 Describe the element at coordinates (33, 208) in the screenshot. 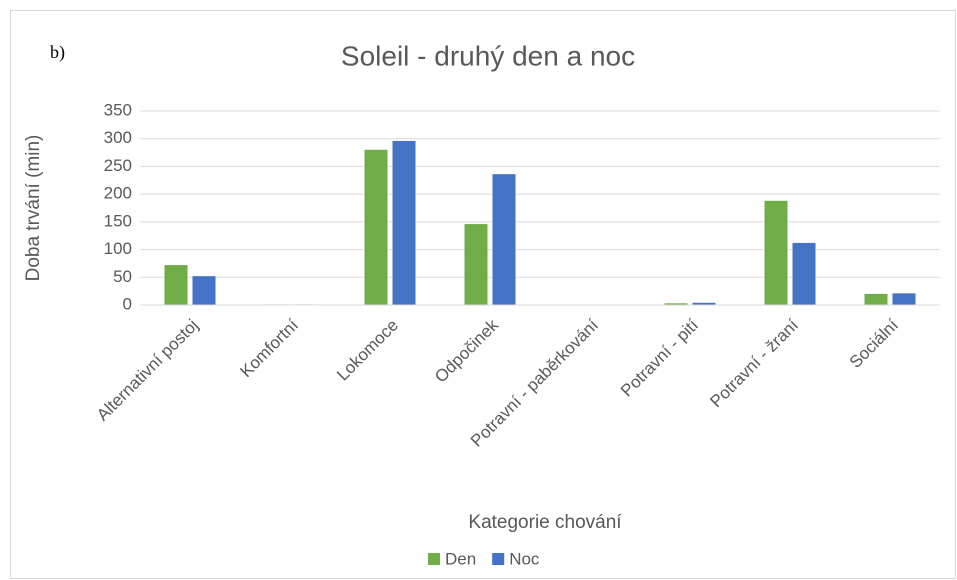

I see `y-axis-label: Doba trvání (min)` at that location.